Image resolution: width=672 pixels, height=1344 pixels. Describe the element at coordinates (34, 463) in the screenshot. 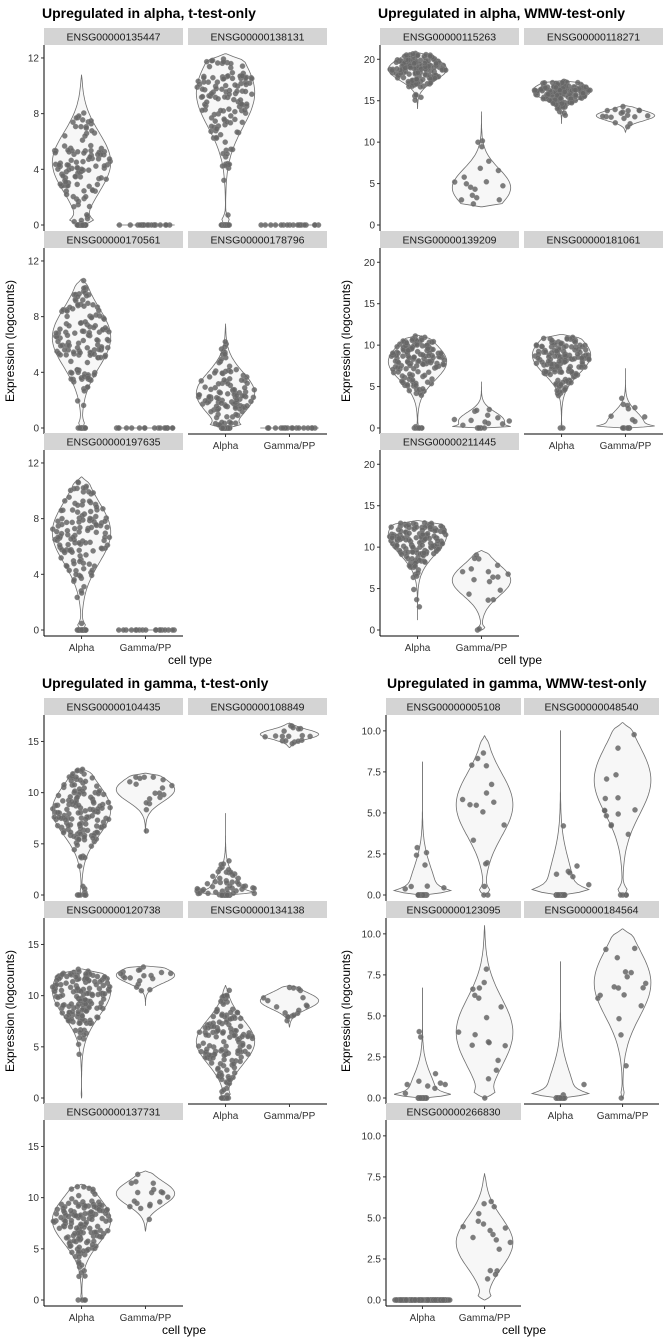

I see `y-tick-label: 12` at that location.